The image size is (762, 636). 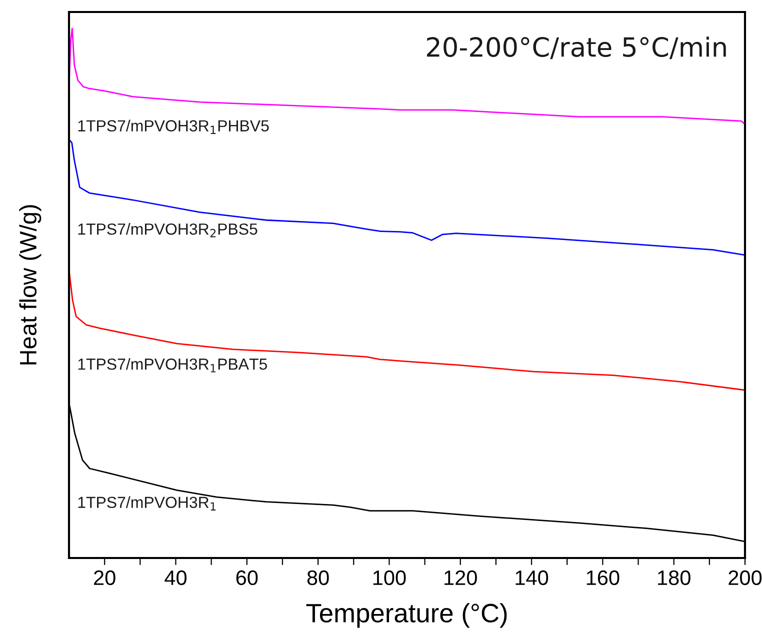 What do you see at coordinates (745, 578) in the screenshot?
I see `x-tick-label: 200` at bounding box center [745, 578].